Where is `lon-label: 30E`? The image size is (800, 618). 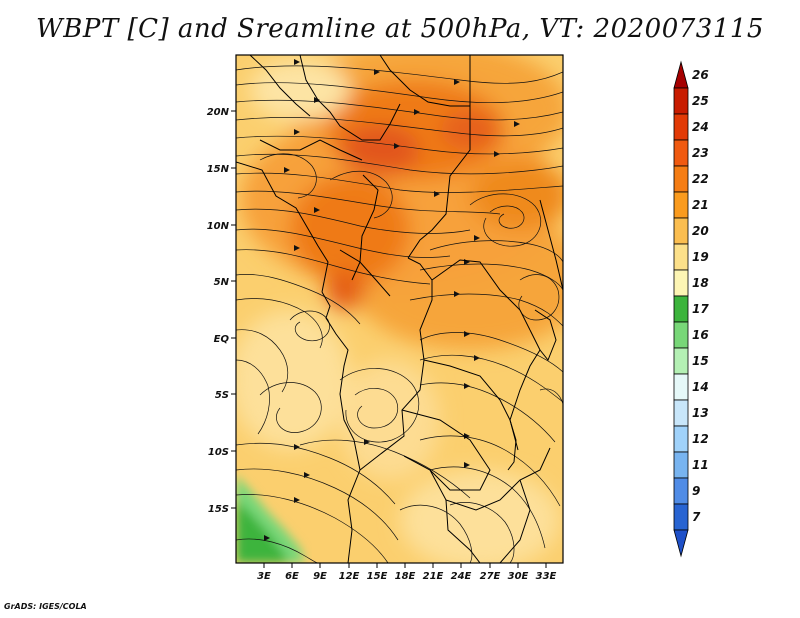 lon-label: 30E is located at coordinates (518, 576).